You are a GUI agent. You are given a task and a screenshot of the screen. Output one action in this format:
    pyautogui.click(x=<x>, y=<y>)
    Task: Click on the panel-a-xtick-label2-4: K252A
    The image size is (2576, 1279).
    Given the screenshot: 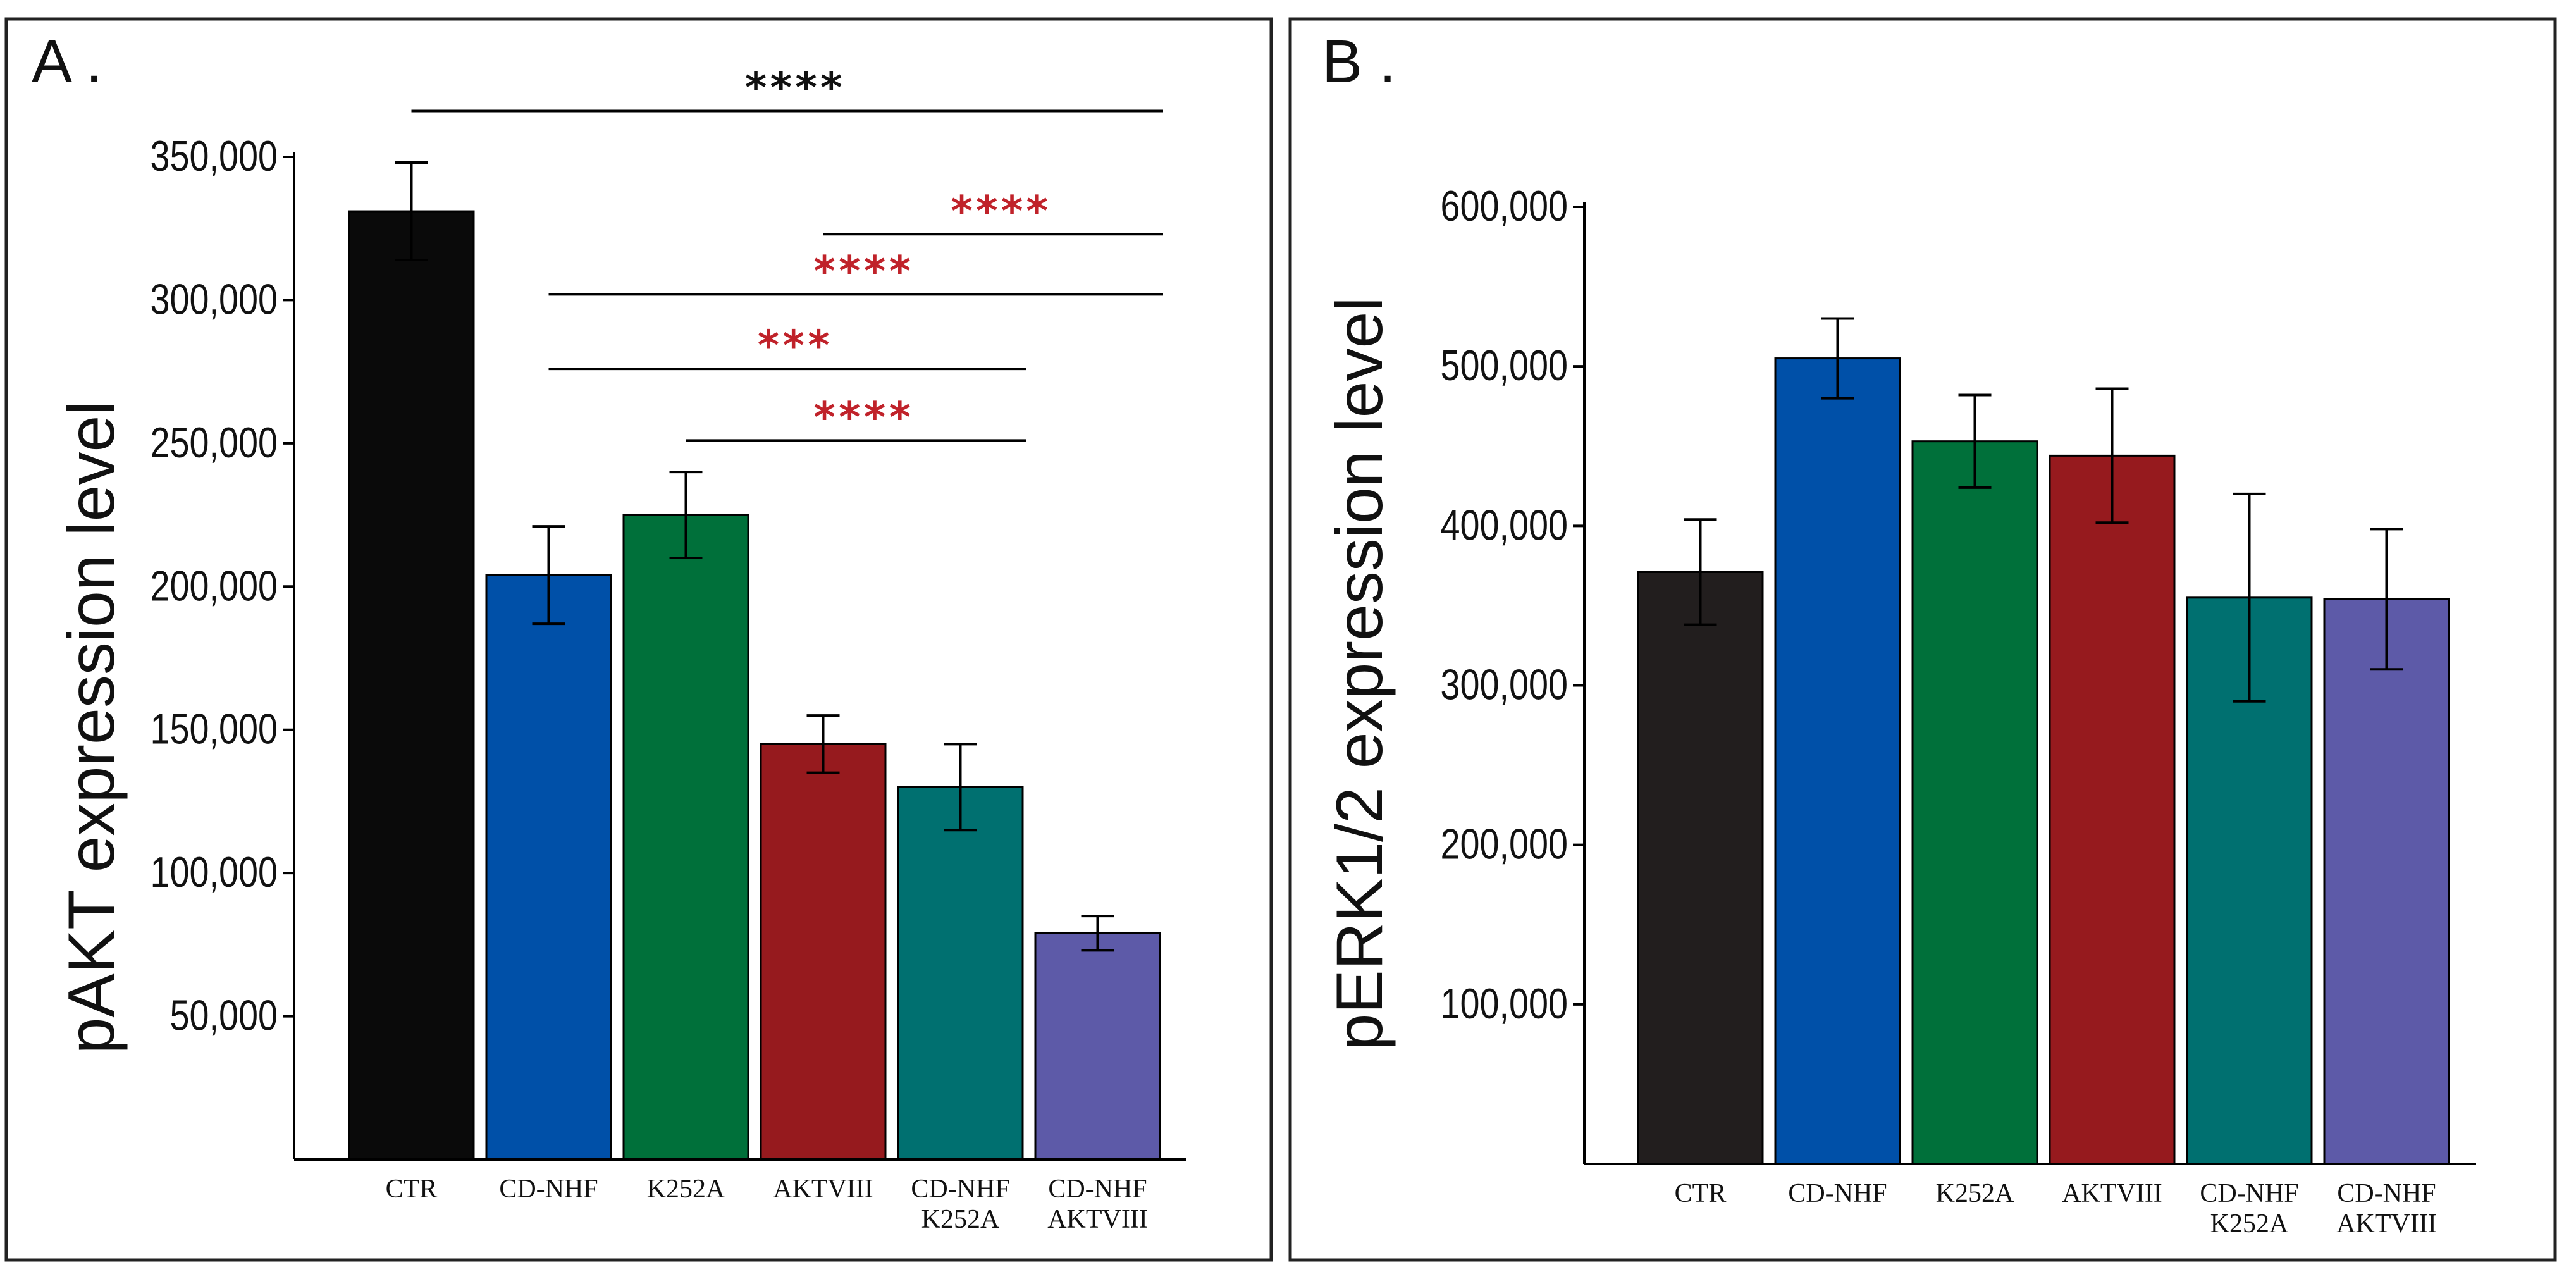 What is the action you would take?
    pyautogui.click(x=960, y=1219)
    